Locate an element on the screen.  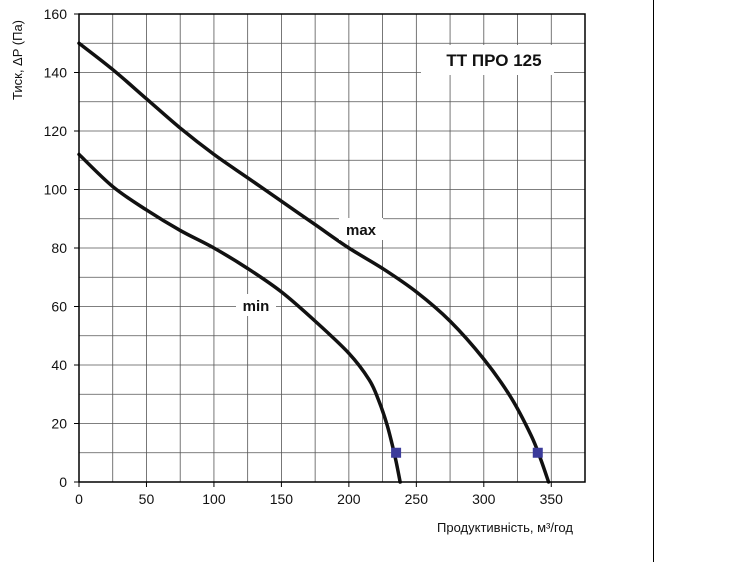
x-axis-title: Продуктивність, м³/год is located at coordinates (505, 527).